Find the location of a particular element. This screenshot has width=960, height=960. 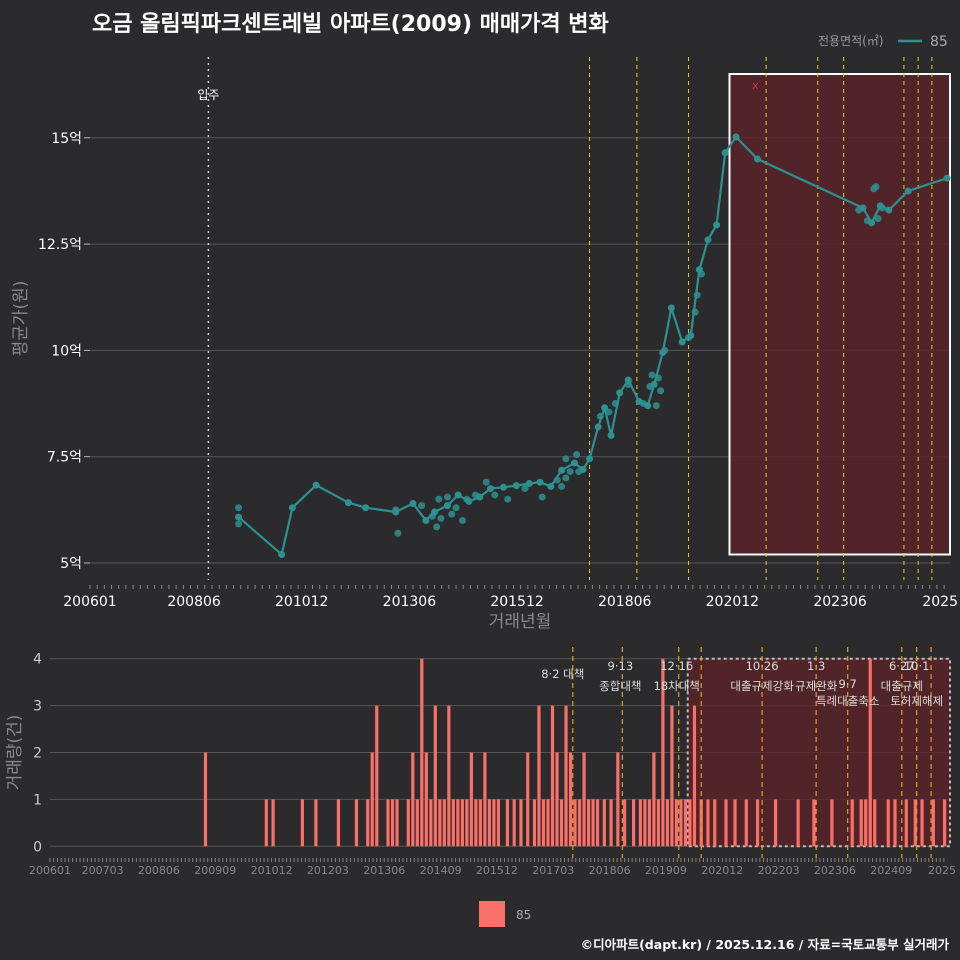

bottom-legend: 85 is located at coordinates (505, 914).